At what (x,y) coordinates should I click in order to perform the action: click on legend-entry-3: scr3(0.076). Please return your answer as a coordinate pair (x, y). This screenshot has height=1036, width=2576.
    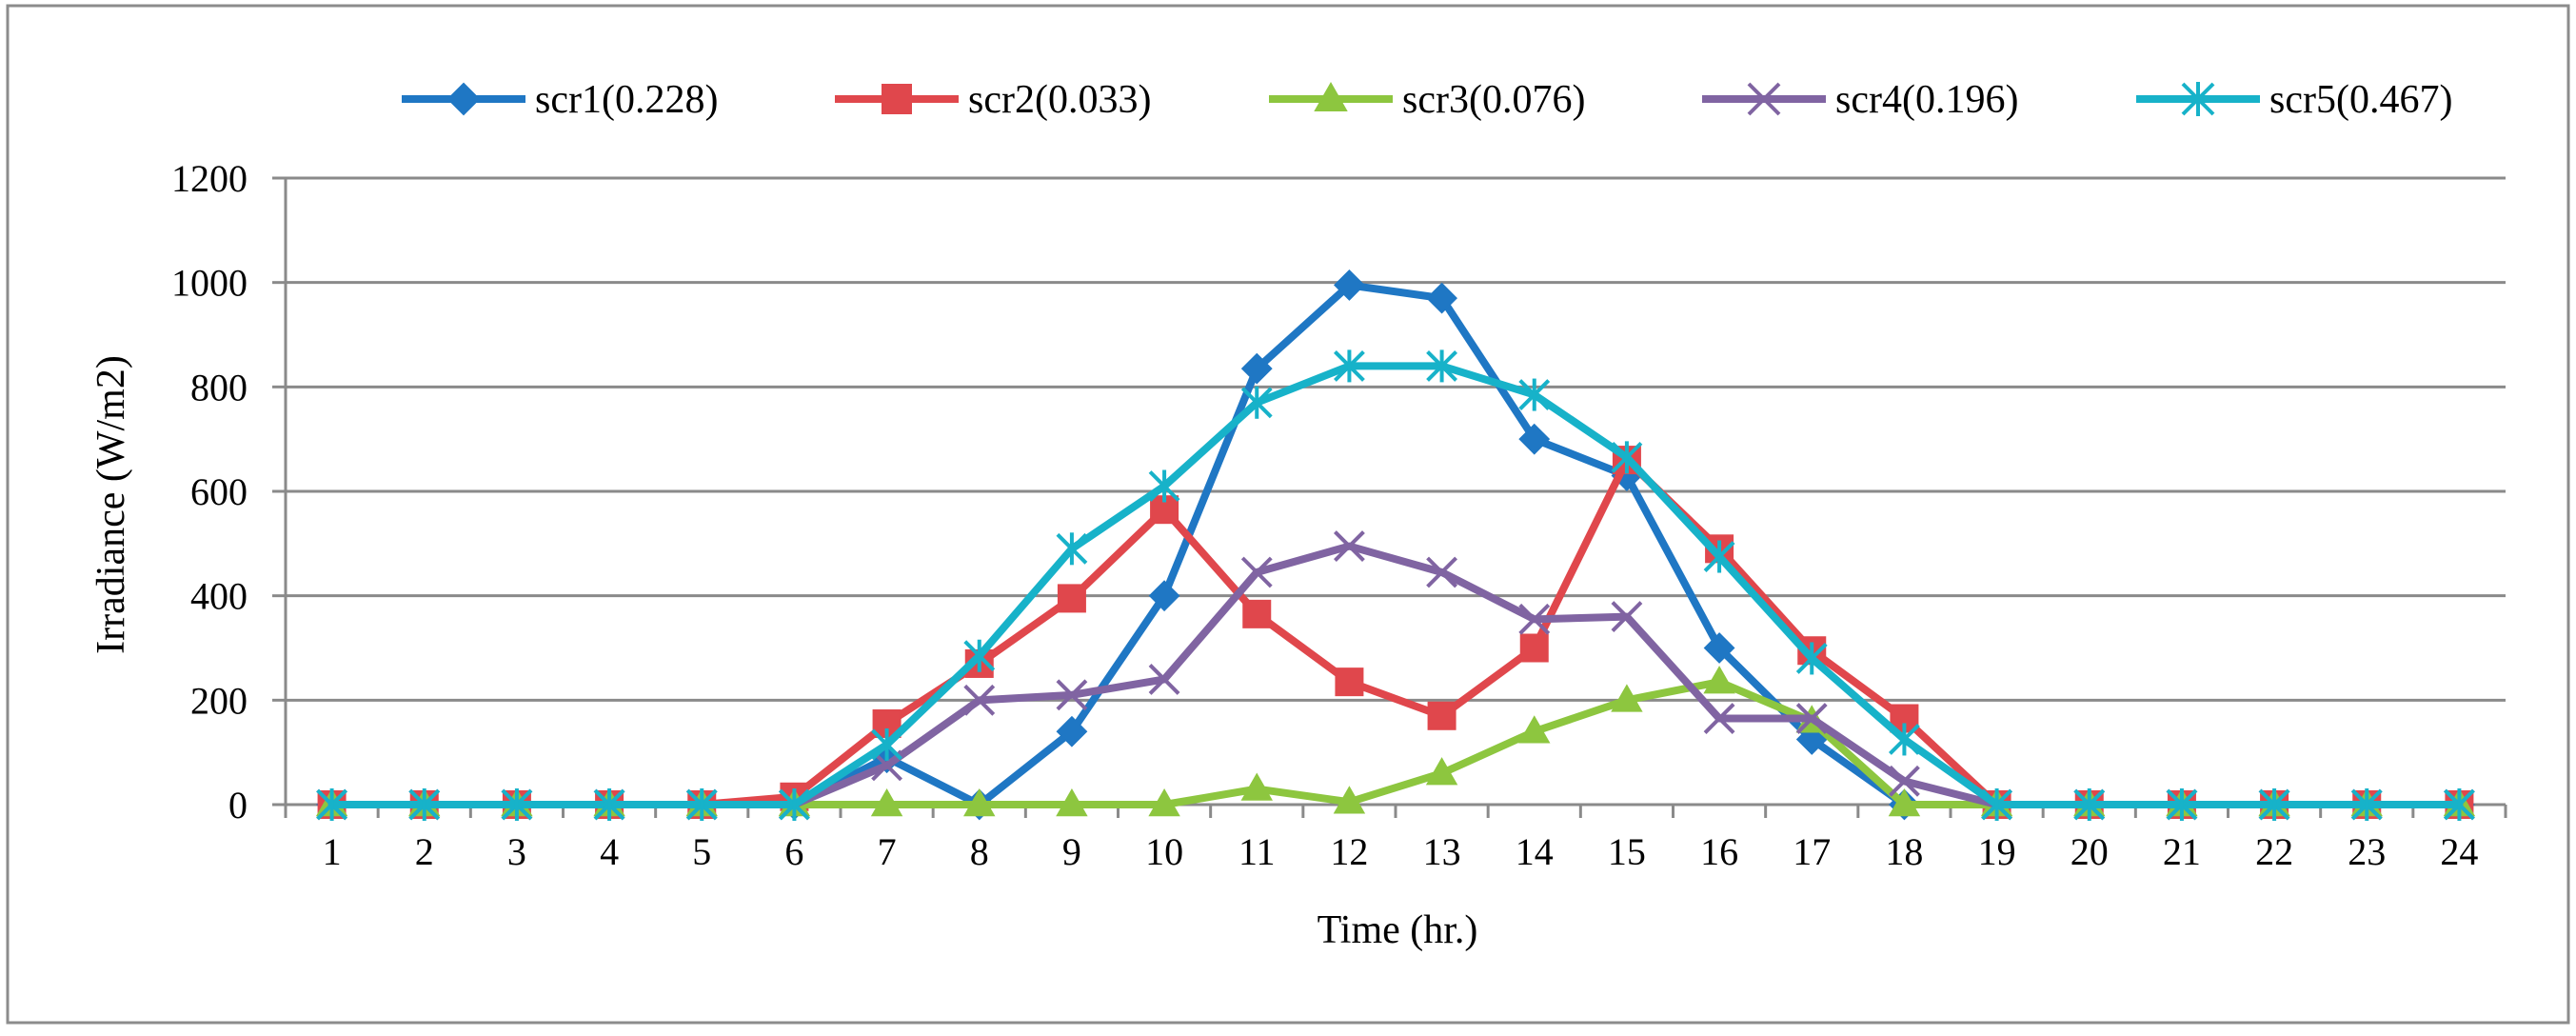
    Looking at the image, I should click on (1427, 100).